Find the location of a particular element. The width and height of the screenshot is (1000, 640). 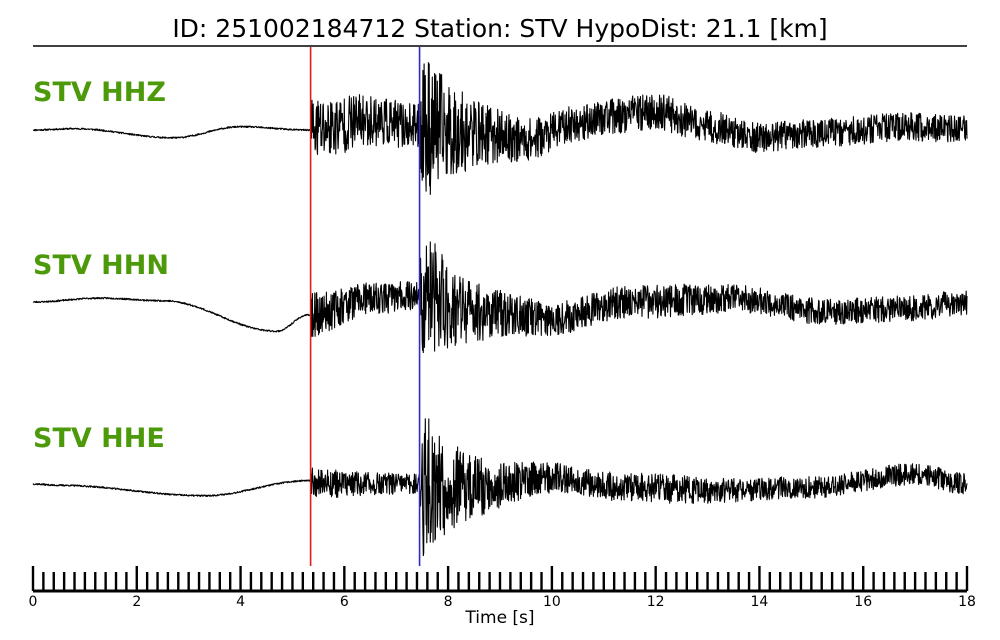

x-tick-label: 4 is located at coordinates (240, 602).